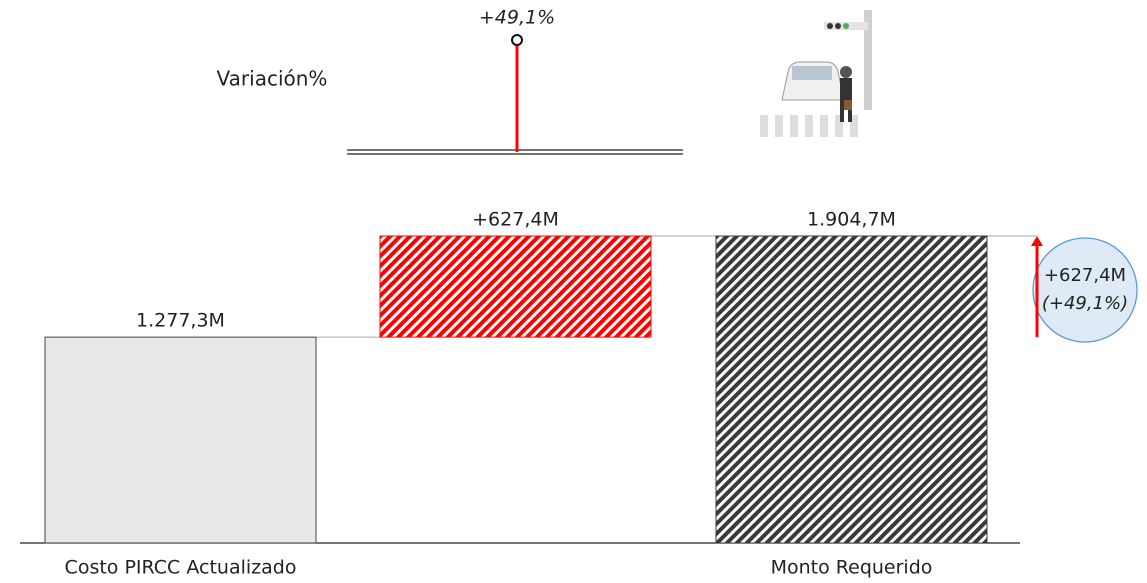 This screenshot has width=1147, height=583. Describe the element at coordinates (1037, 241) in the screenshot. I see `change-arrow-head` at that location.